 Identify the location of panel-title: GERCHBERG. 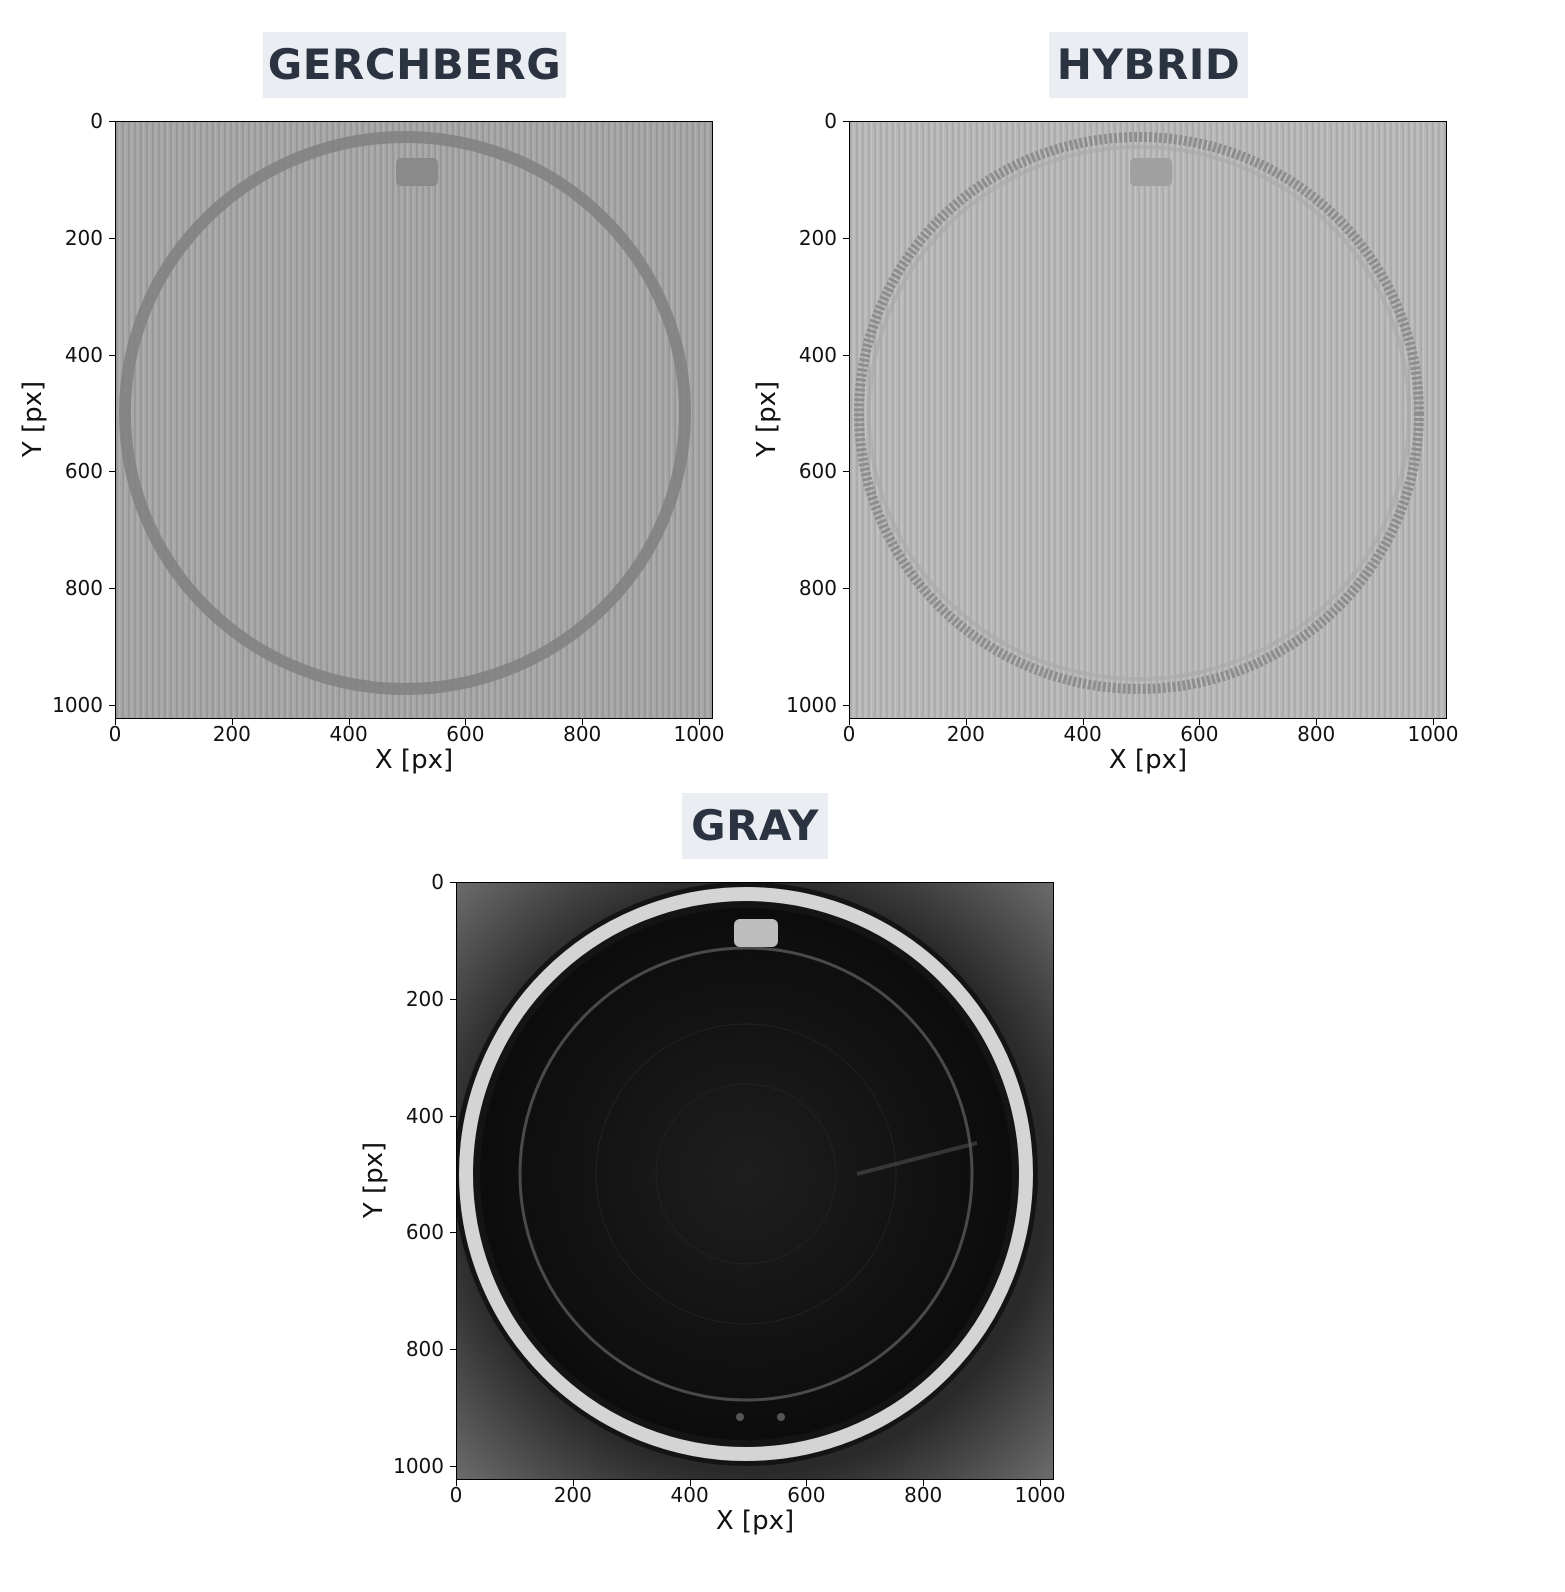
(414, 65).